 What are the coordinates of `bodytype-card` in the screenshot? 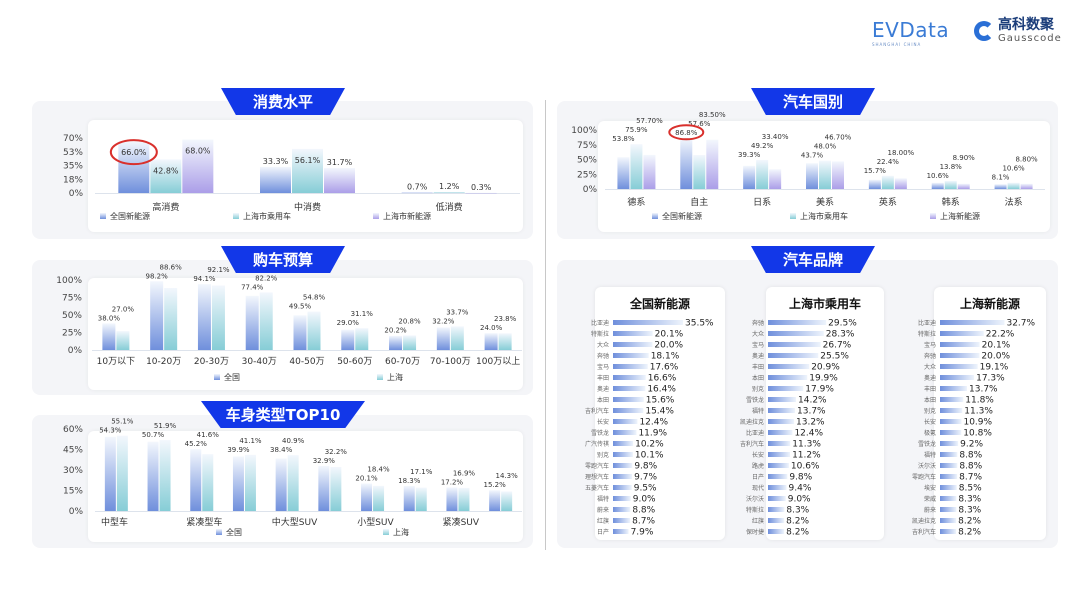 It's located at (305, 486).